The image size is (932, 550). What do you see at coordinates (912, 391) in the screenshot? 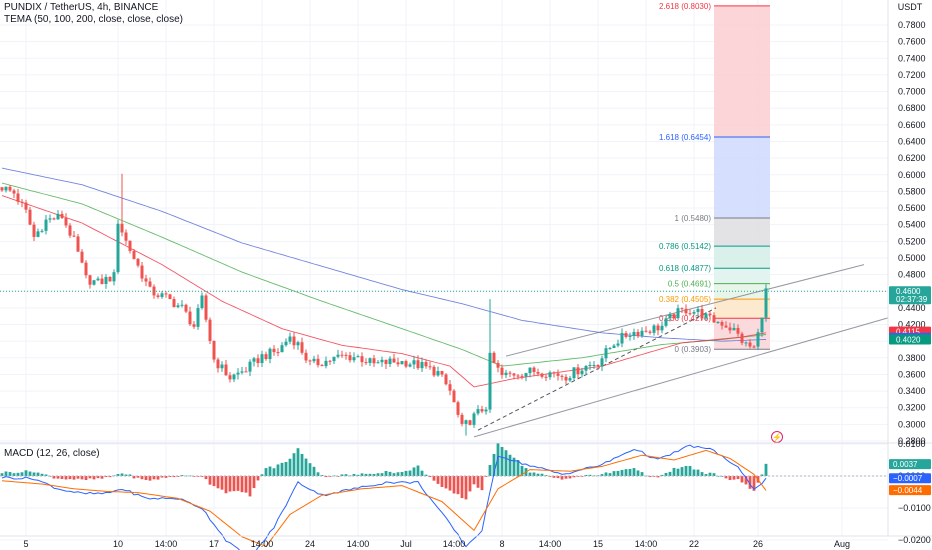
I see `price-tick-label: 0.3400` at bounding box center [912, 391].